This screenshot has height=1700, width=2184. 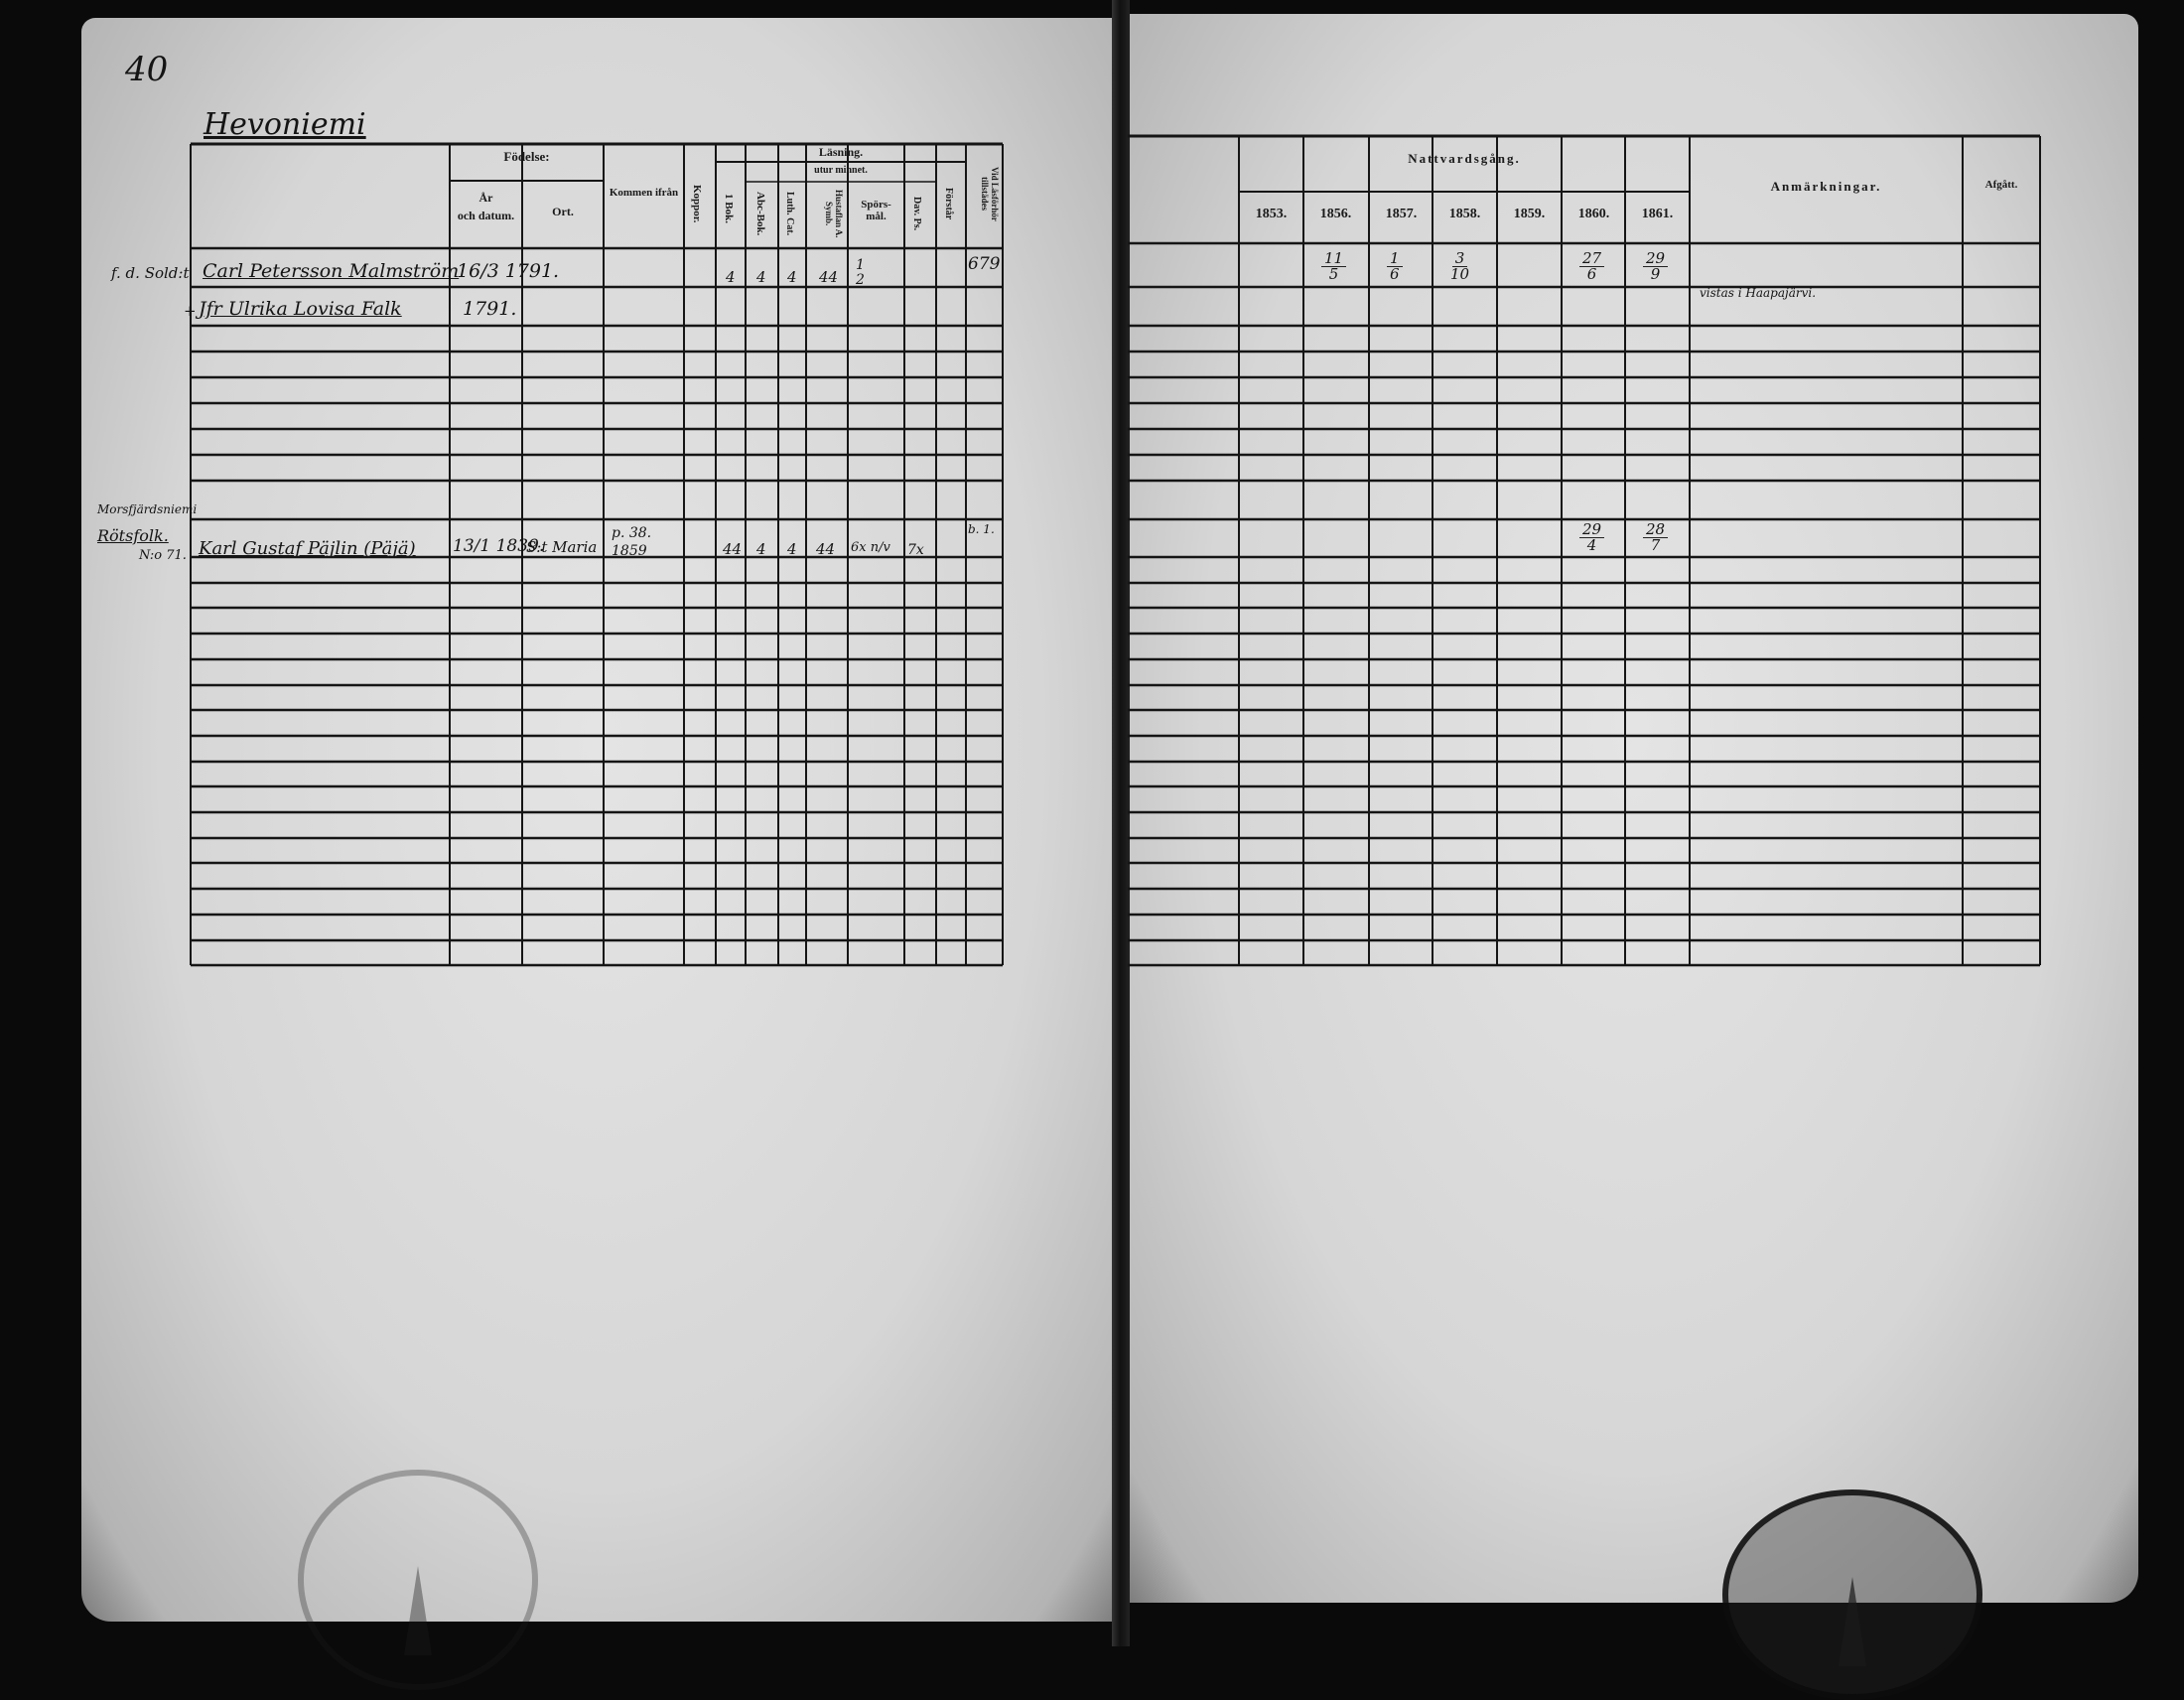 I want to click on header-fodelse: Födelse:, so click(x=526, y=156).